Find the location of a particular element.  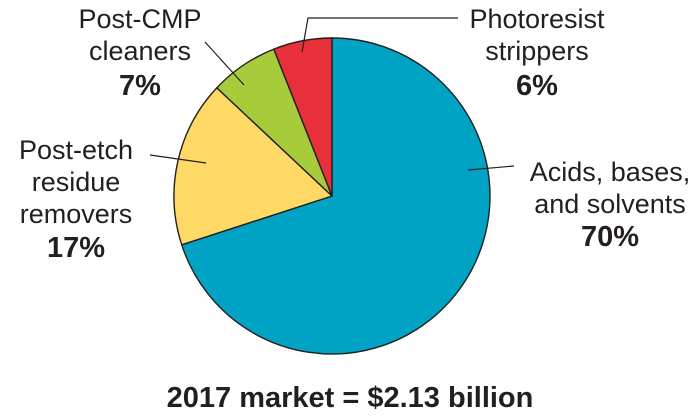

slice-percent-label: 7% is located at coordinates (140, 86).